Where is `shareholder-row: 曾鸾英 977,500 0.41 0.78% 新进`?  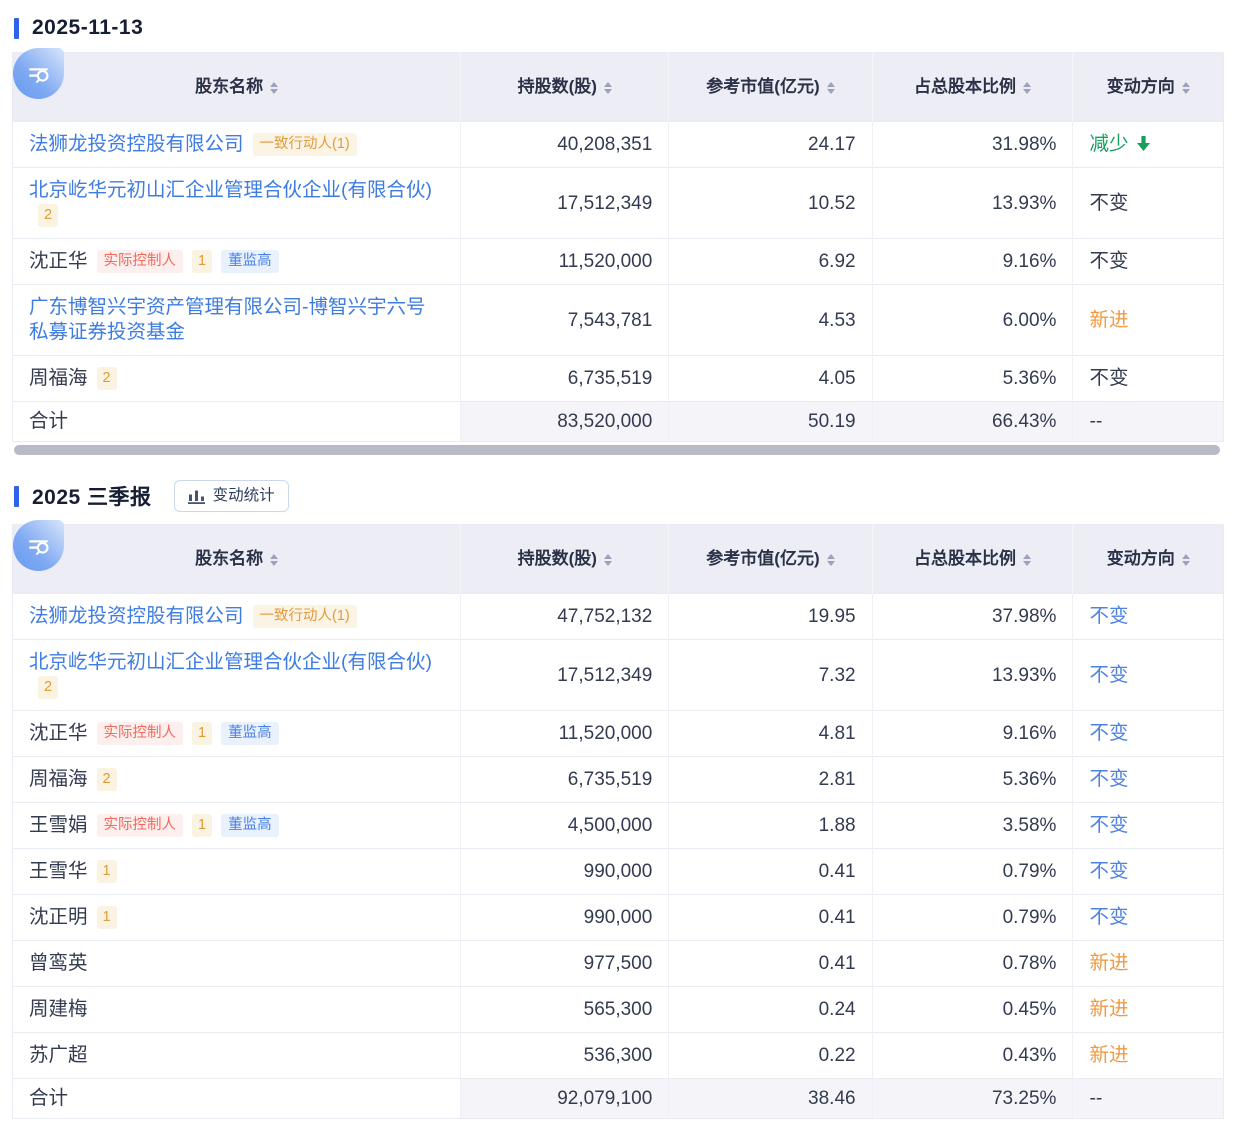
shareholder-row: 曾鸾英 977,500 0.41 0.78% 新进 is located at coordinates (618, 963).